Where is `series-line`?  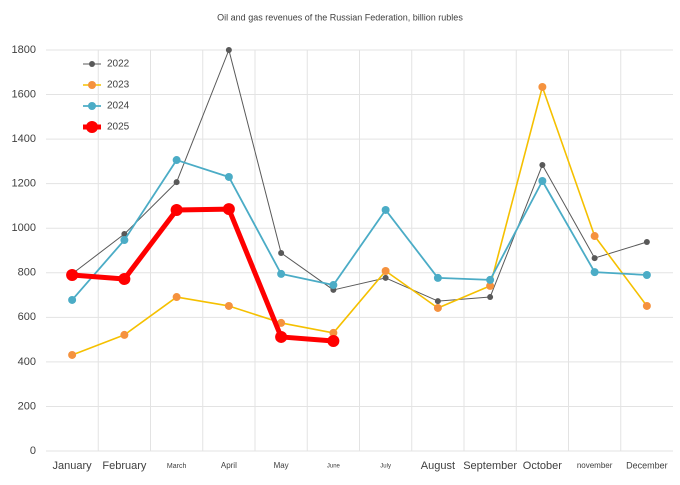 series-line is located at coordinates (202, 275).